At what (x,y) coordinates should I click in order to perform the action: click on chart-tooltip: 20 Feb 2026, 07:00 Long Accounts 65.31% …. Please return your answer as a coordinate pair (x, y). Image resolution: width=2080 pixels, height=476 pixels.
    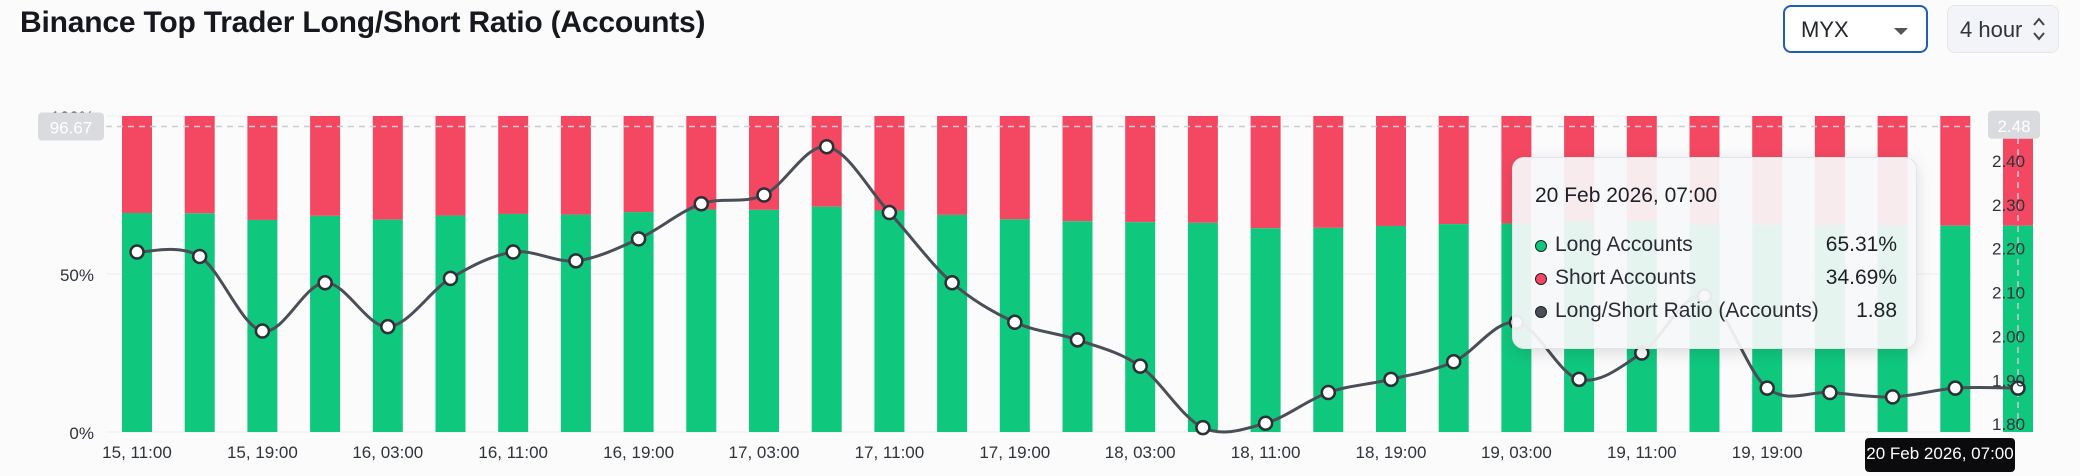
    Looking at the image, I should click on (1714, 253).